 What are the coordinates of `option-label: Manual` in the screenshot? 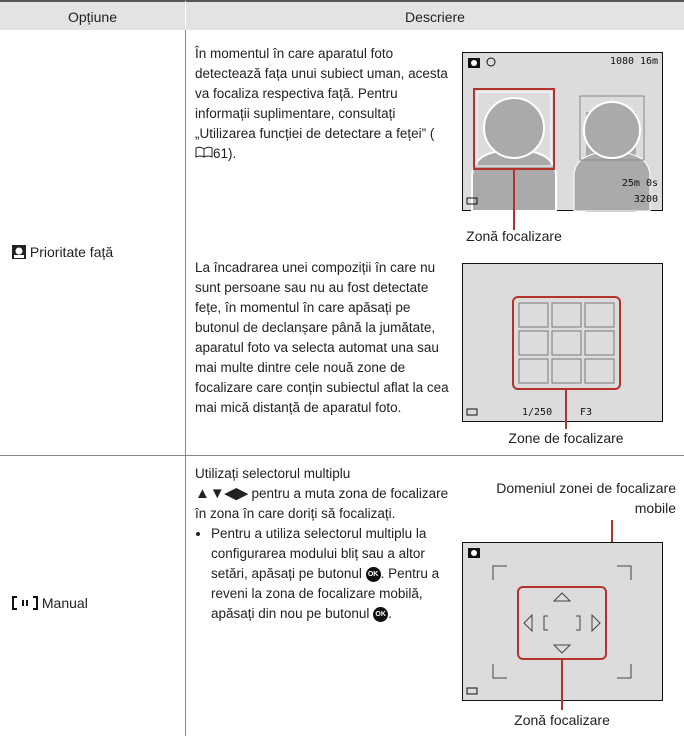 It's located at (50, 603).